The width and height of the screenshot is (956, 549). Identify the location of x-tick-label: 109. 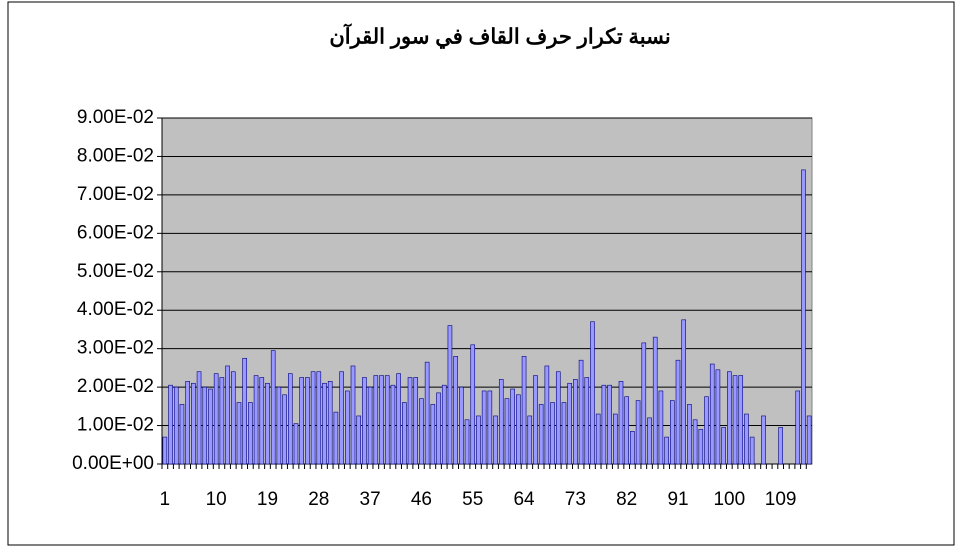
(781, 499).